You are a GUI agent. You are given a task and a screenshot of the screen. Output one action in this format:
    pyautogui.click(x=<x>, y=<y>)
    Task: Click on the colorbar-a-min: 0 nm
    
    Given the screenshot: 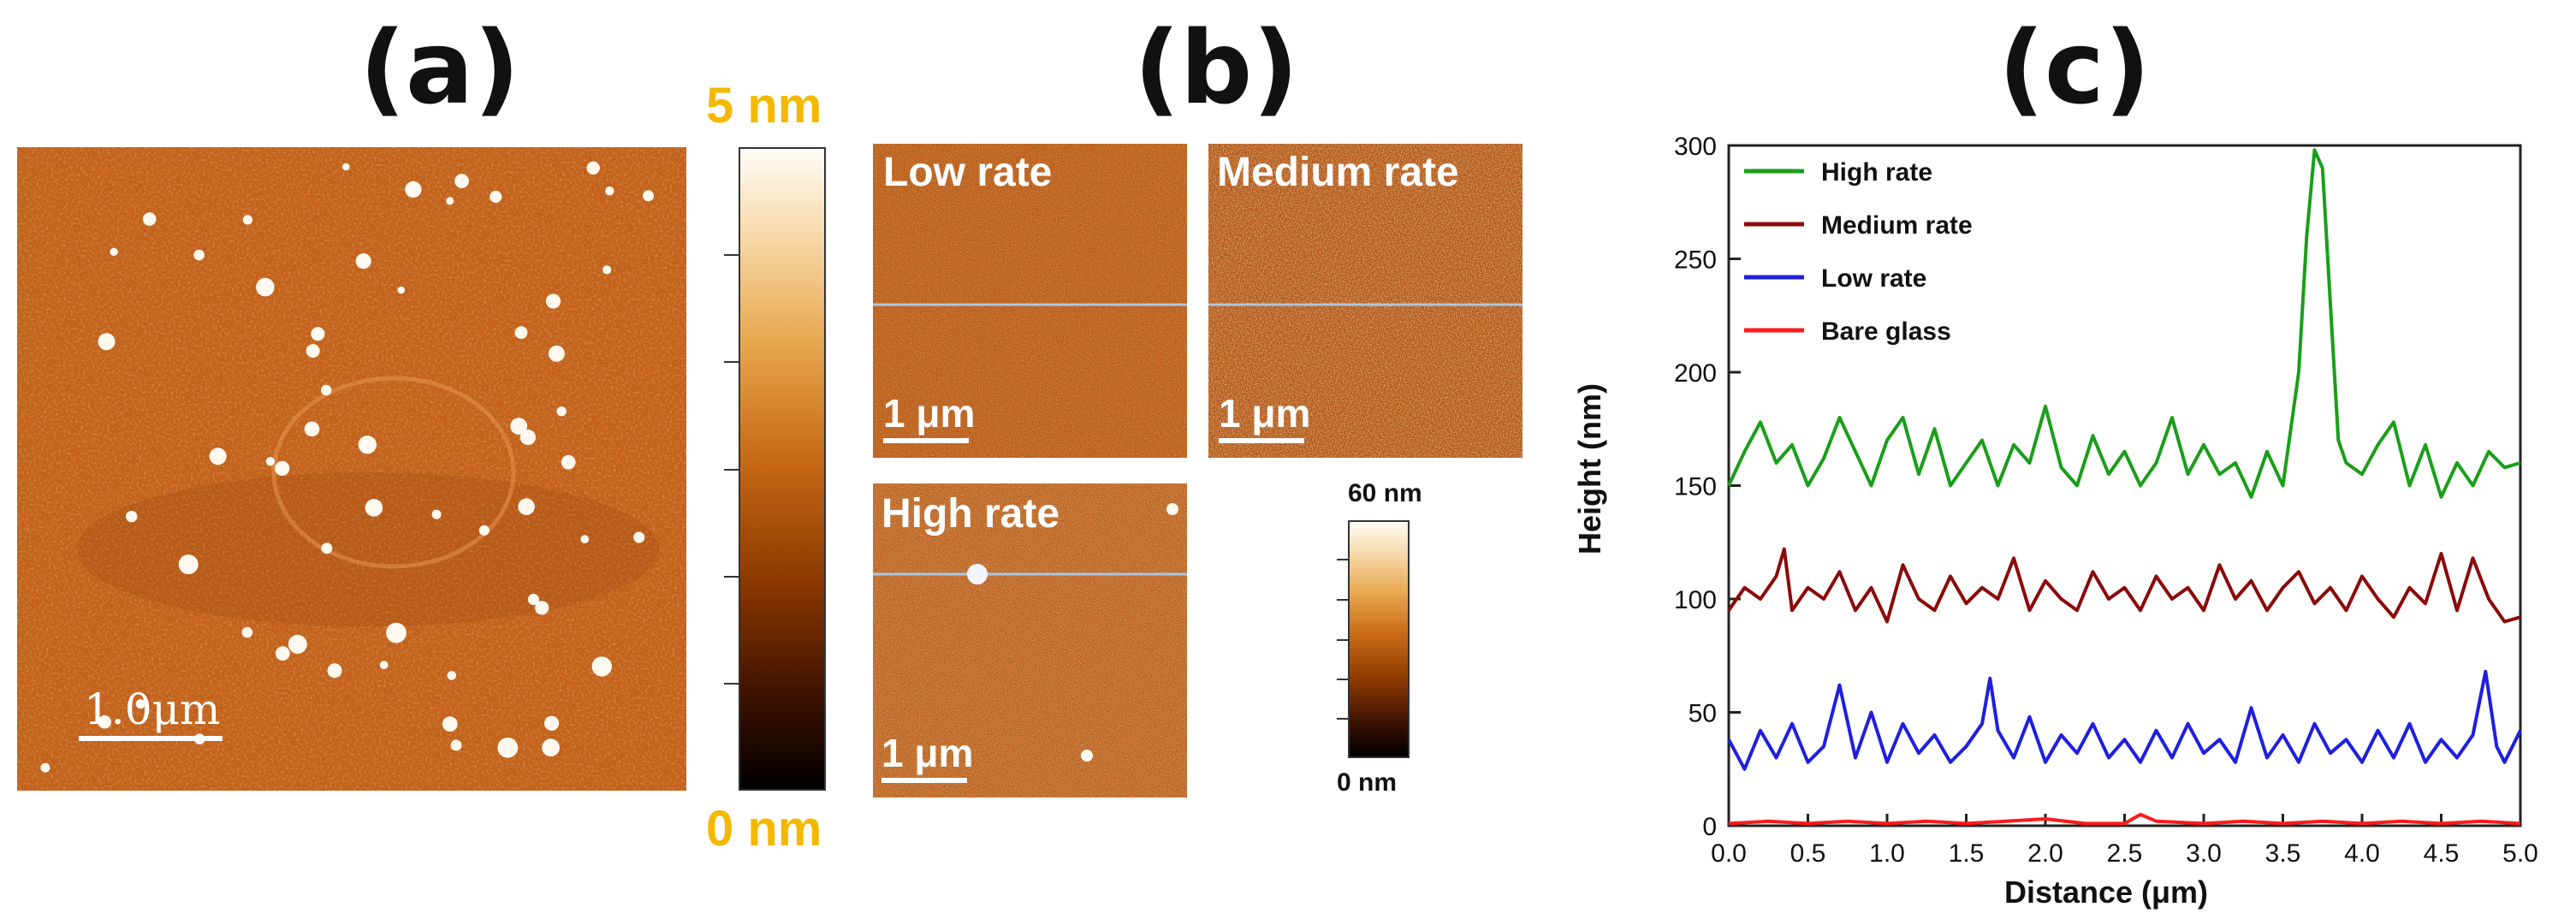 What is the action you would take?
    pyautogui.click(x=764, y=829)
    